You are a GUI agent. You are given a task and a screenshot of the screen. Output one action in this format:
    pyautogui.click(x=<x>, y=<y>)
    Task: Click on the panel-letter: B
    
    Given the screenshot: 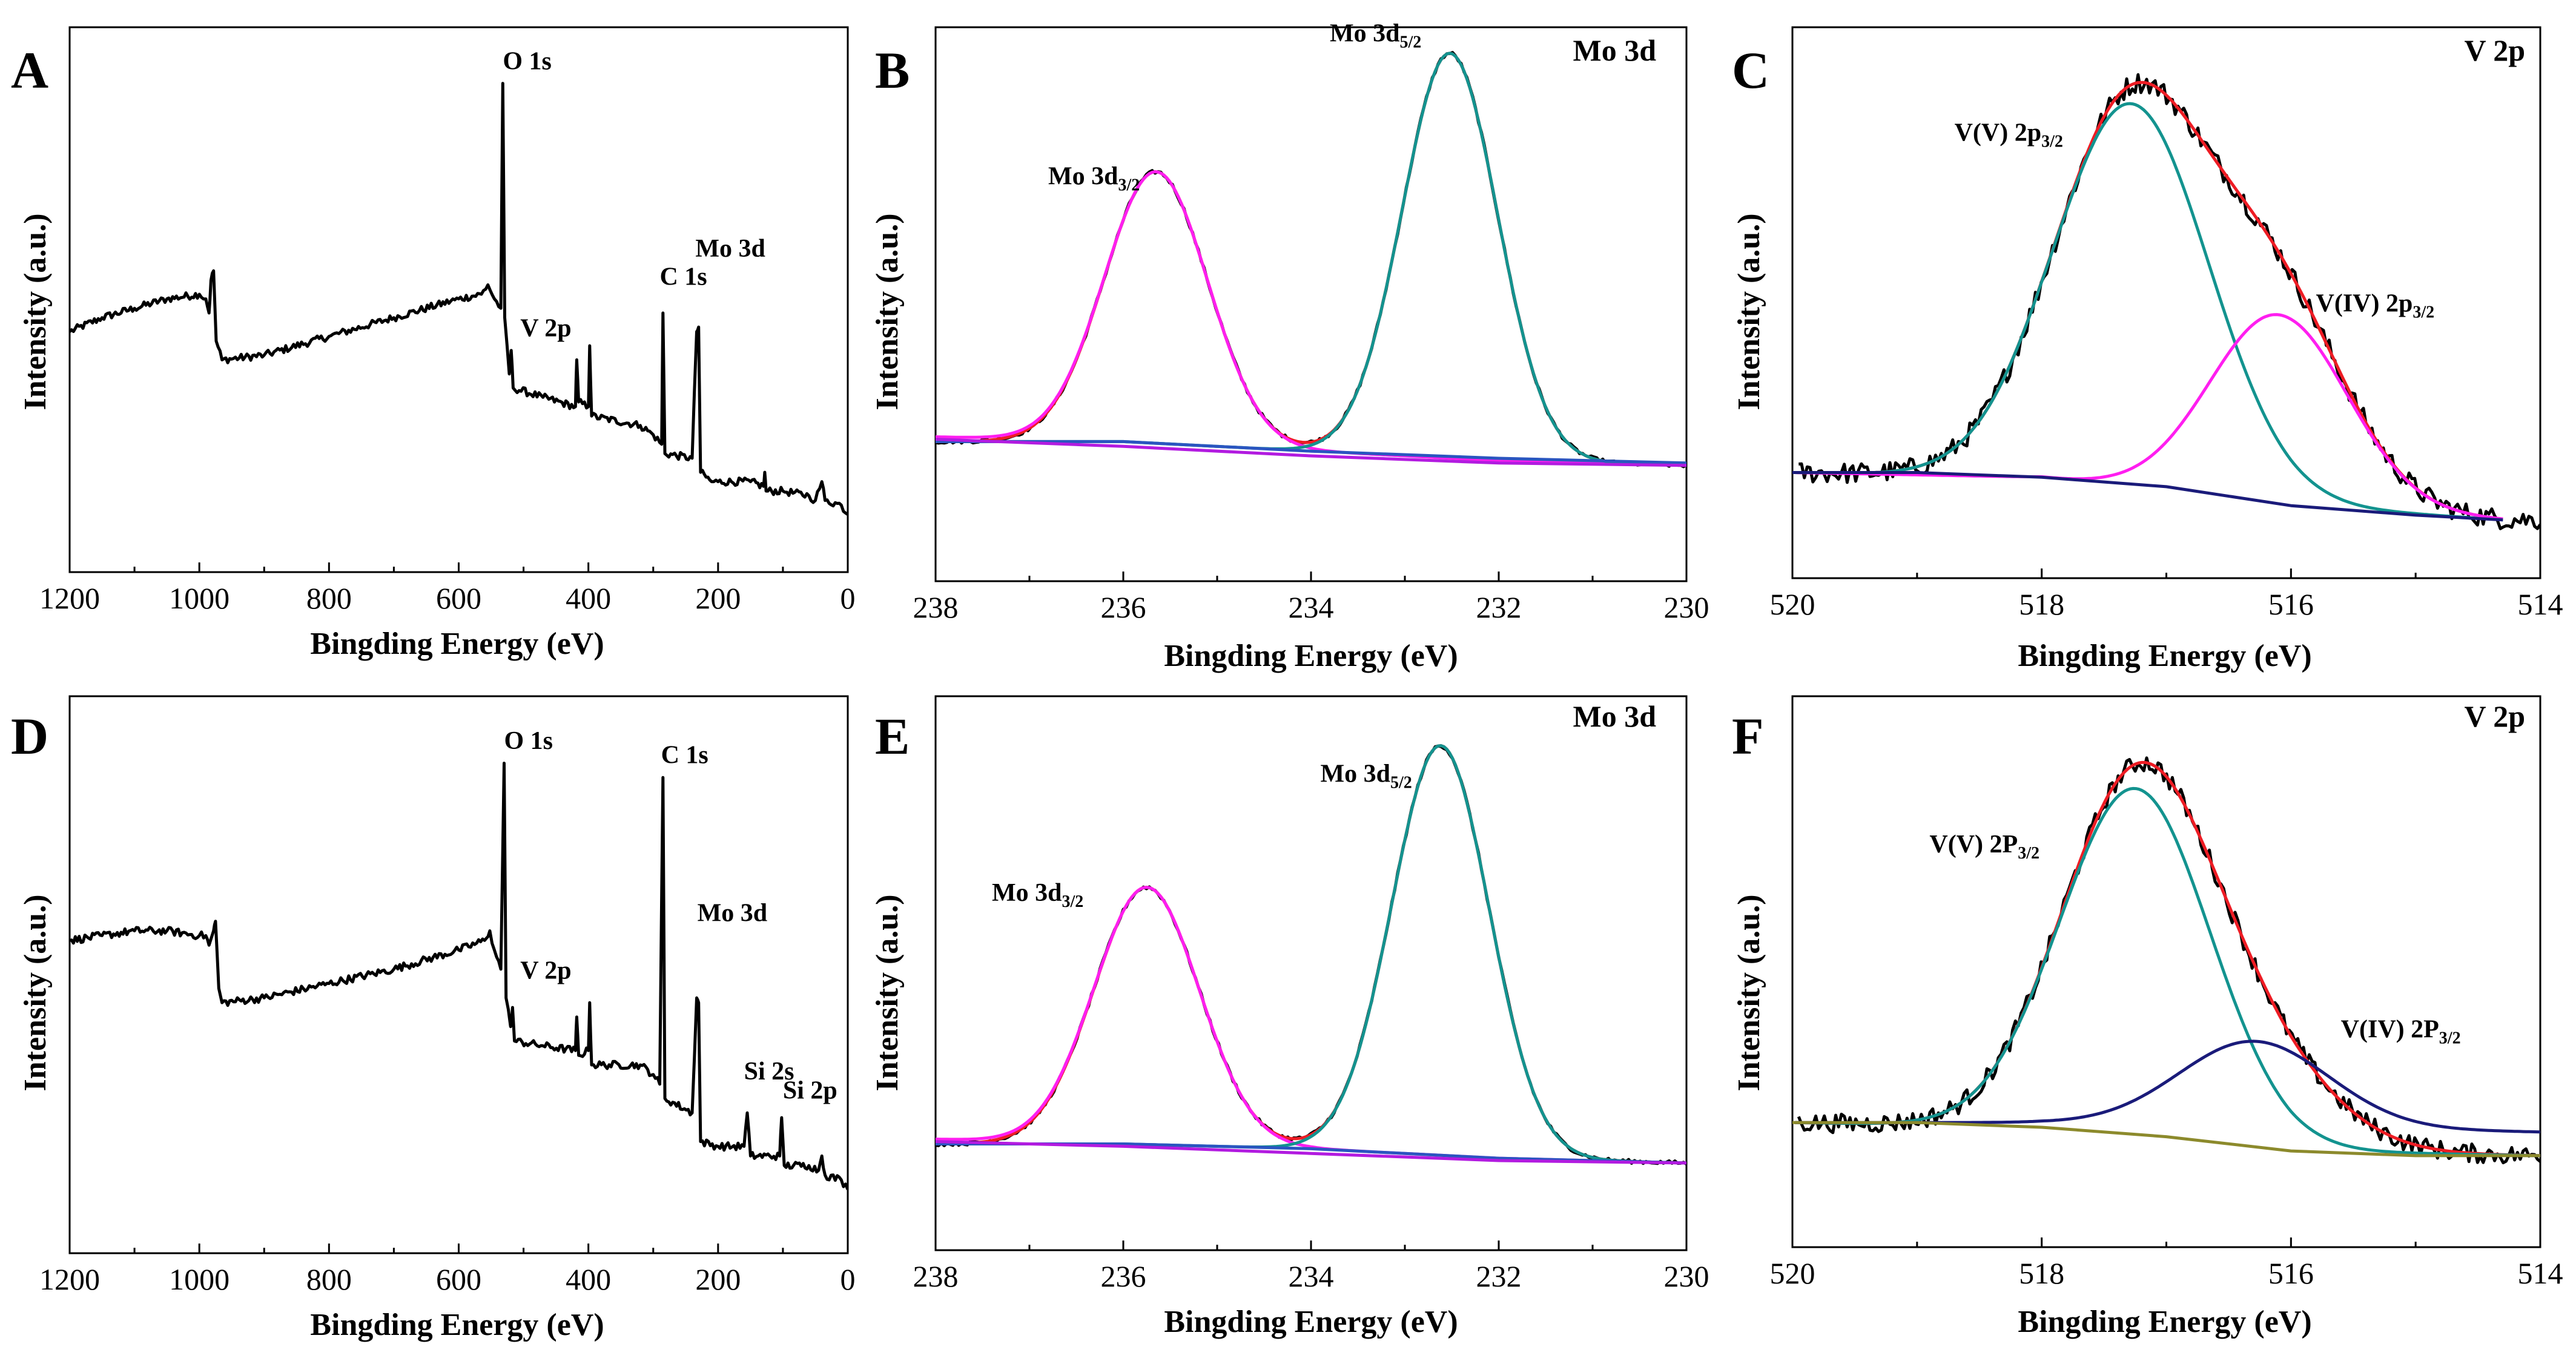 What is the action you would take?
    pyautogui.click(x=892, y=70)
    